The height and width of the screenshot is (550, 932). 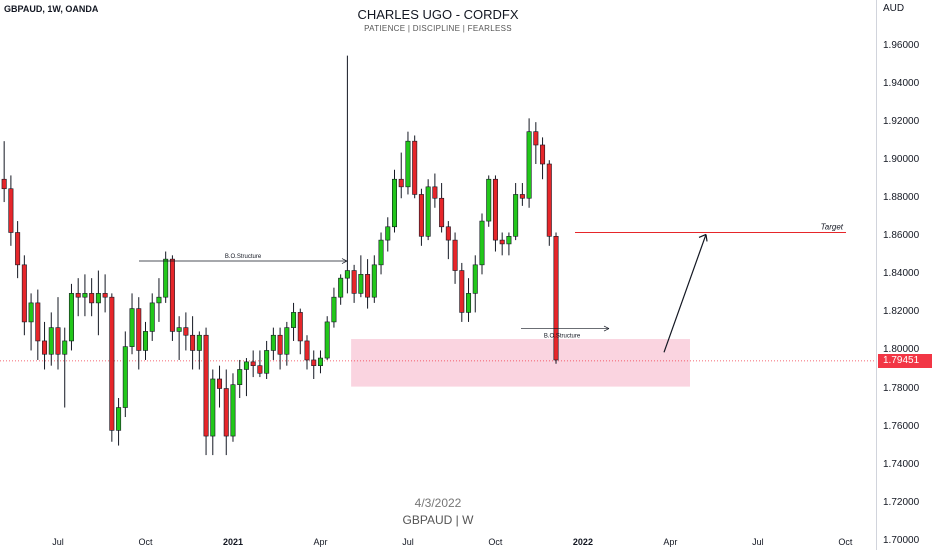 What do you see at coordinates (901, 350) in the screenshot?
I see `price-tick: 1.80000` at bounding box center [901, 350].